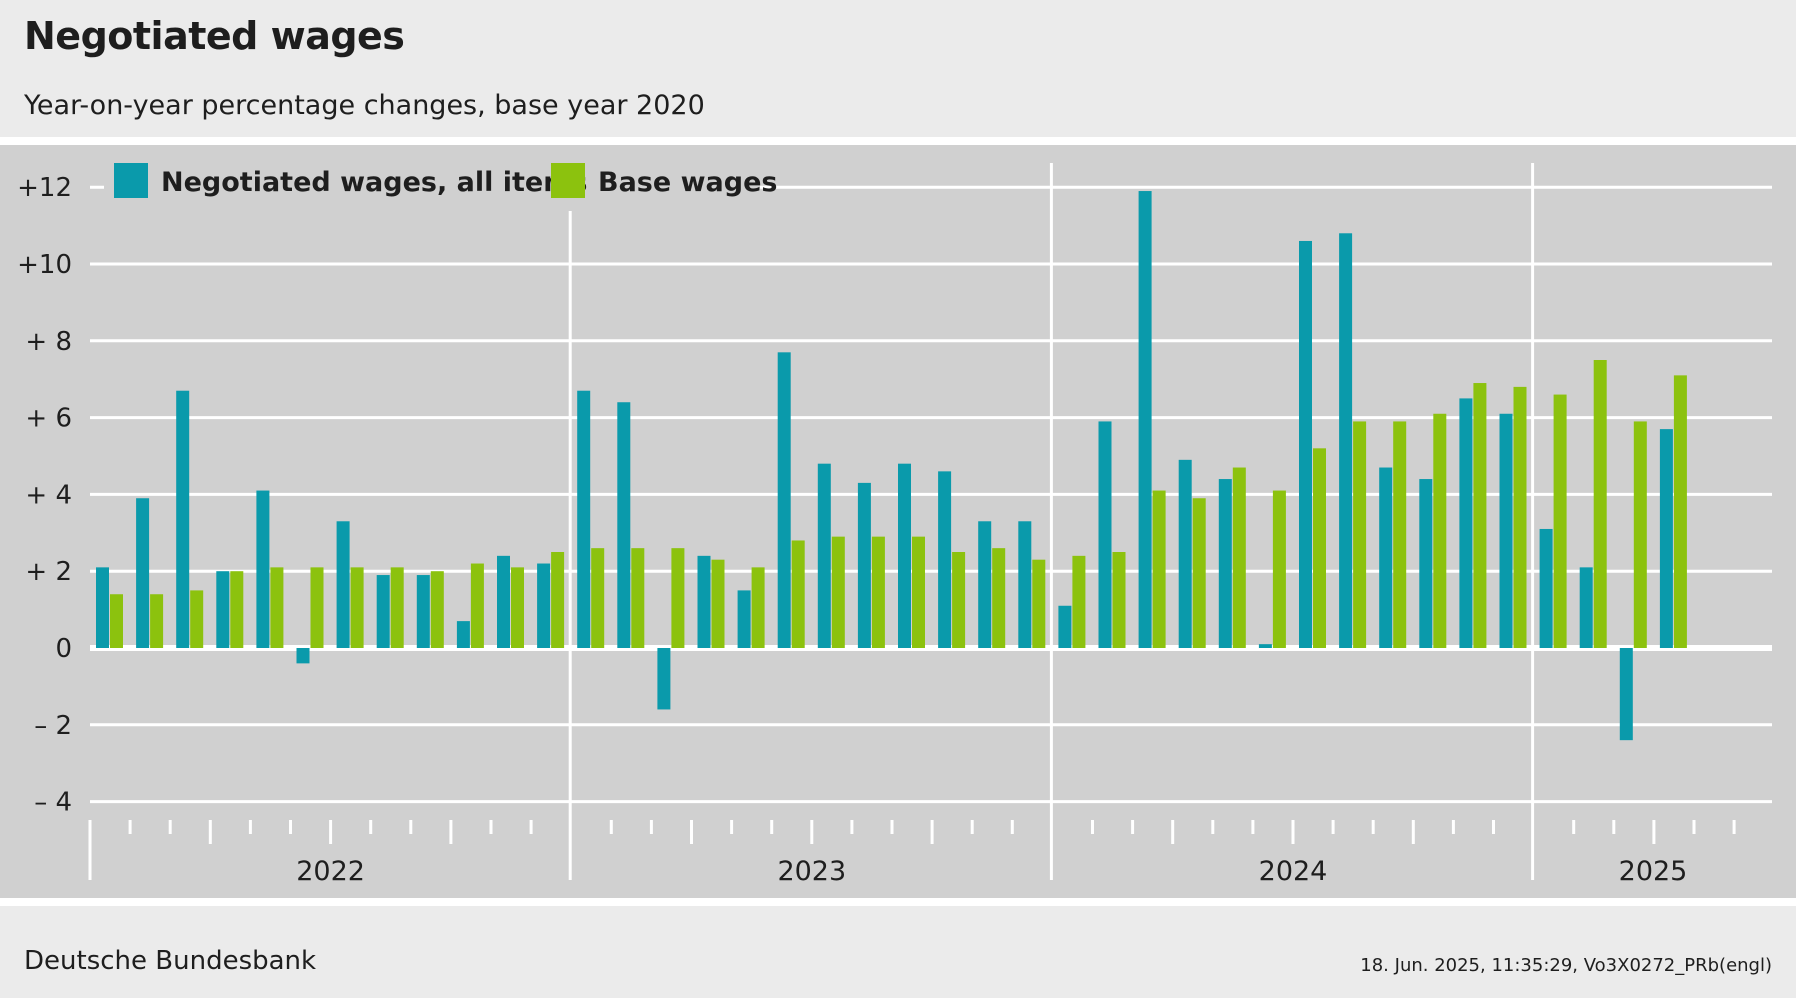 This screenshot has height=998, width=1796. Describe the element at coordinates (48, 572) in the screenshot. I see `y-tick-label: + 2` at that location.